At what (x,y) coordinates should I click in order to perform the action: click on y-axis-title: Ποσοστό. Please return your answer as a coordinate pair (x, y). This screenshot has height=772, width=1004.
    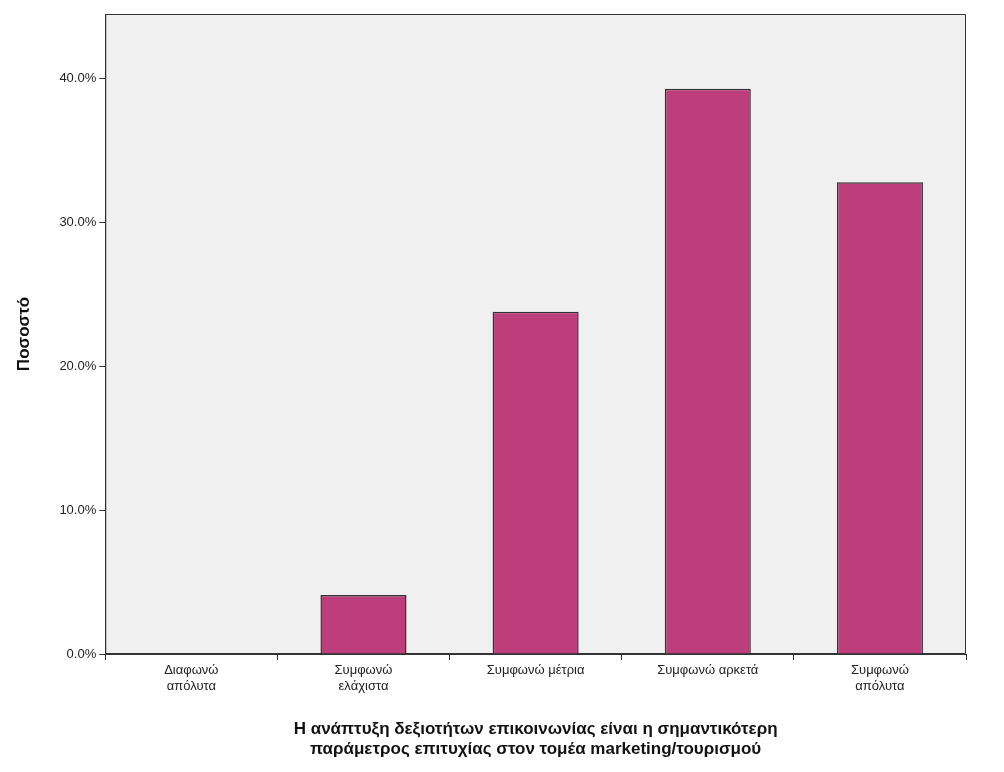
    Looking at the image, I should click on (23, 334).